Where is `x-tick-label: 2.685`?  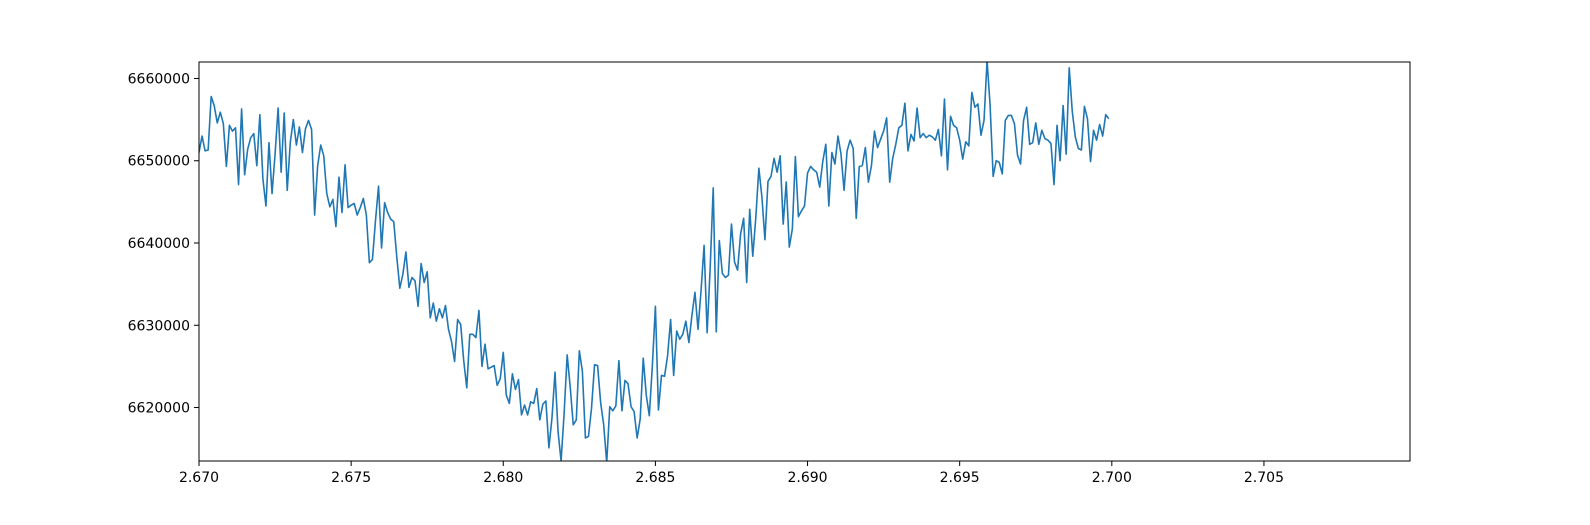 x-tick-label: 2.685 is located at coordinates (655, 478).